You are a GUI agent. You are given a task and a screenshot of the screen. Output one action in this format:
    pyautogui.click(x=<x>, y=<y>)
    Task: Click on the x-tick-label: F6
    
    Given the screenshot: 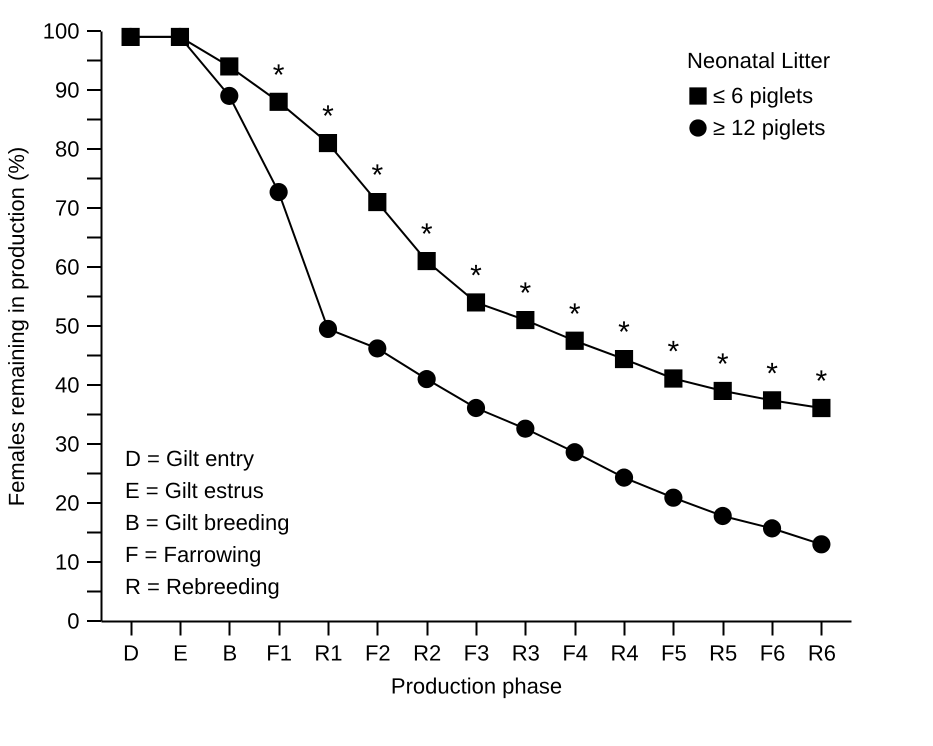 What is the action you would take?
    pyautogui.click(x=773, y=653)
    